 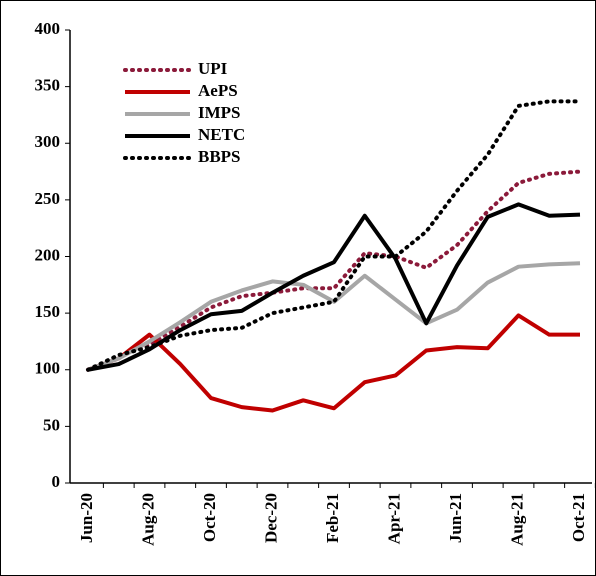 What do you see at coordinates (219, 156) in the screenshot?
I see `legend-label: BBPS` at bounding box center [219, 156].